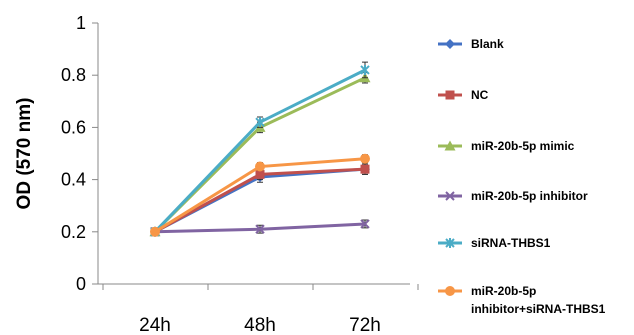  Describe the element at coordinates (529, 196) in the screenshot. I see `legend-label: miR-20b-5p inhibitor` at that location.